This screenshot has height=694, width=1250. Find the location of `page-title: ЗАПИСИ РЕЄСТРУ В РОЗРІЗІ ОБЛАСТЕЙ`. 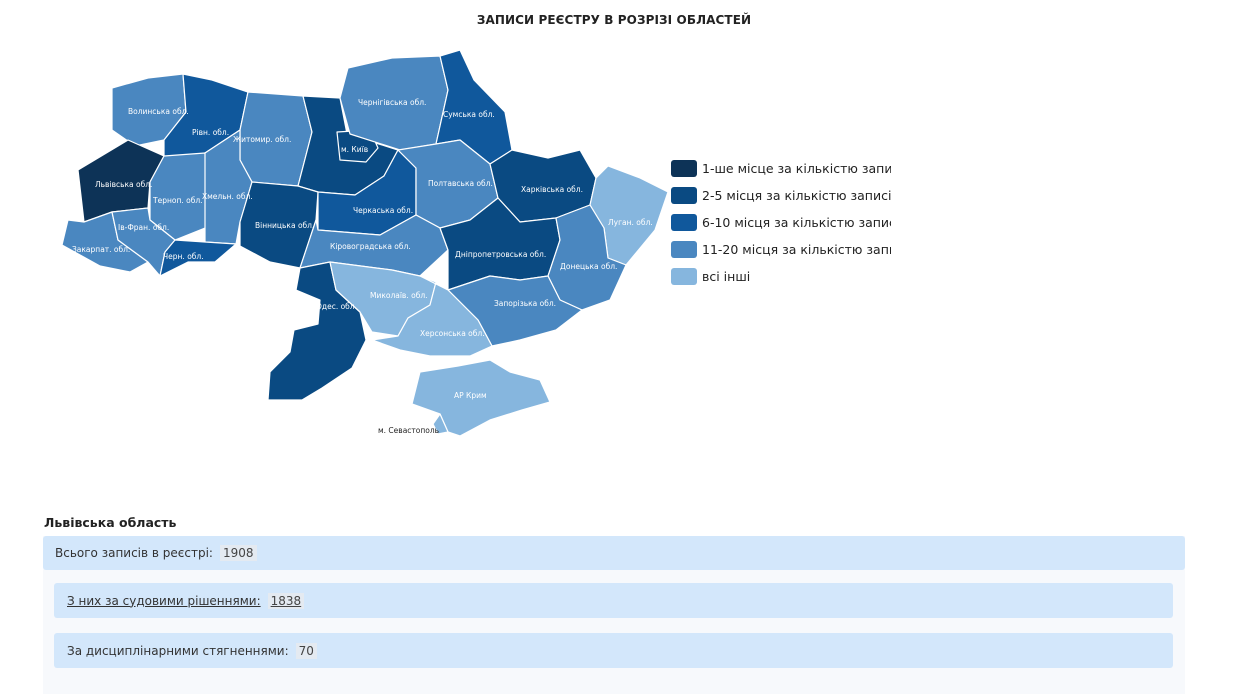

page-title: ЗАПИСИ РЕЄСТРУ В РОЗРІЗІ ОБЛАСТЕЙ is located at coordinates (614, 20).